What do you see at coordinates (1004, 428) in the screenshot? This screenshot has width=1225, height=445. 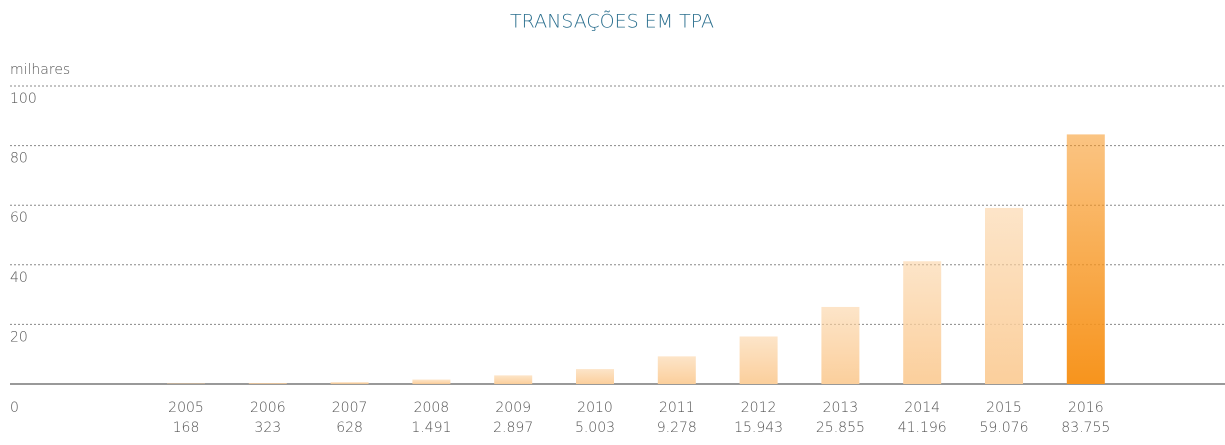 I see `value-label: 59.076` at bounding box center [1004, 428].